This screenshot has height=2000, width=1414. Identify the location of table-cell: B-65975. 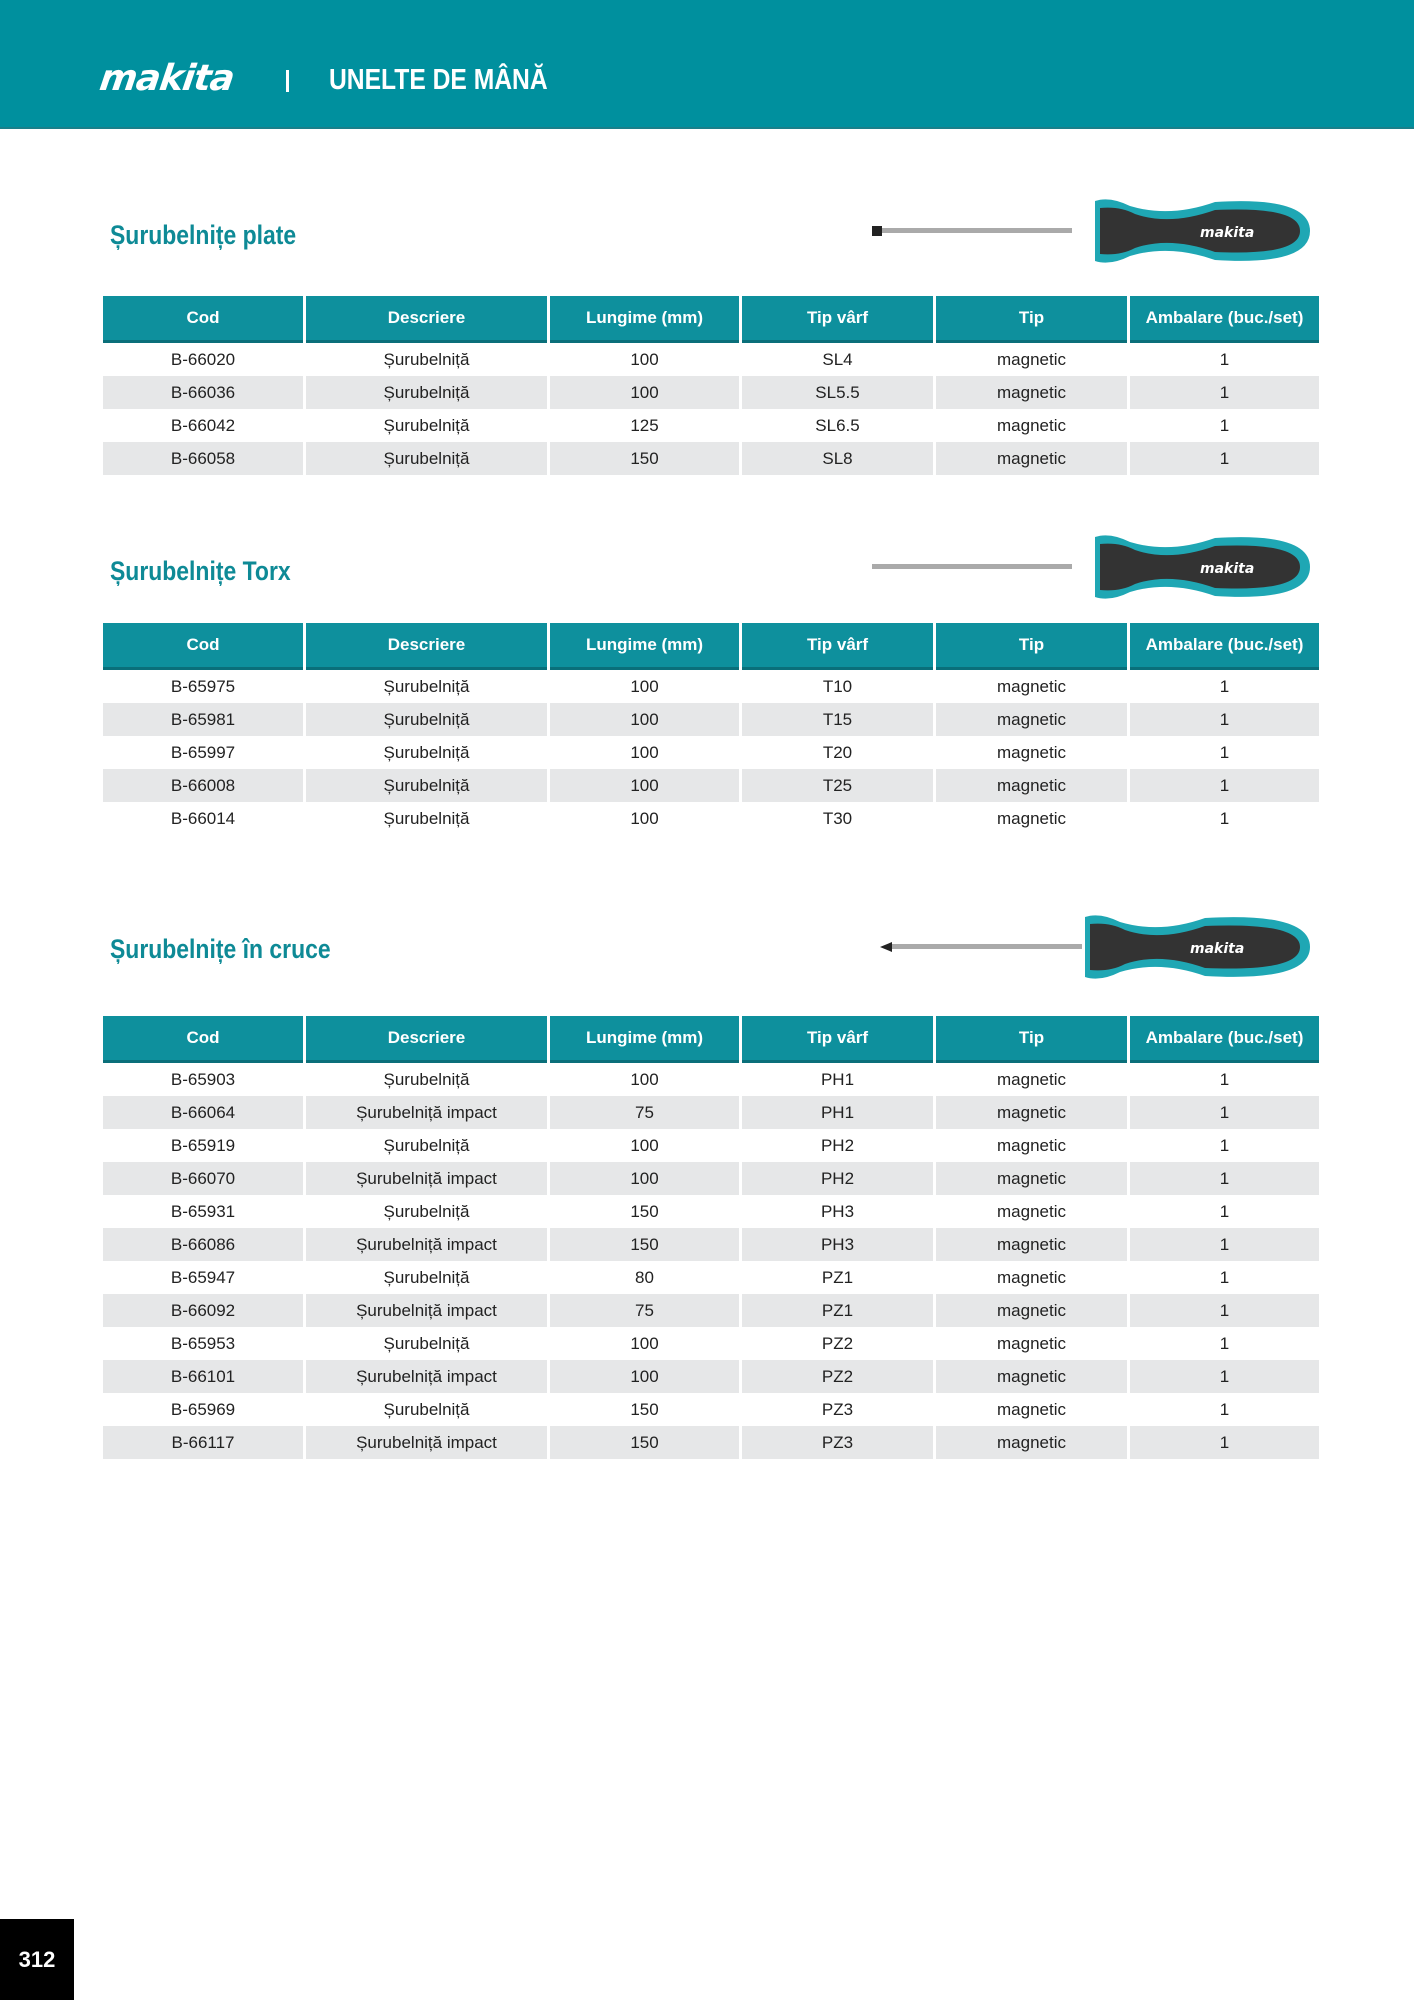
(203, 686).